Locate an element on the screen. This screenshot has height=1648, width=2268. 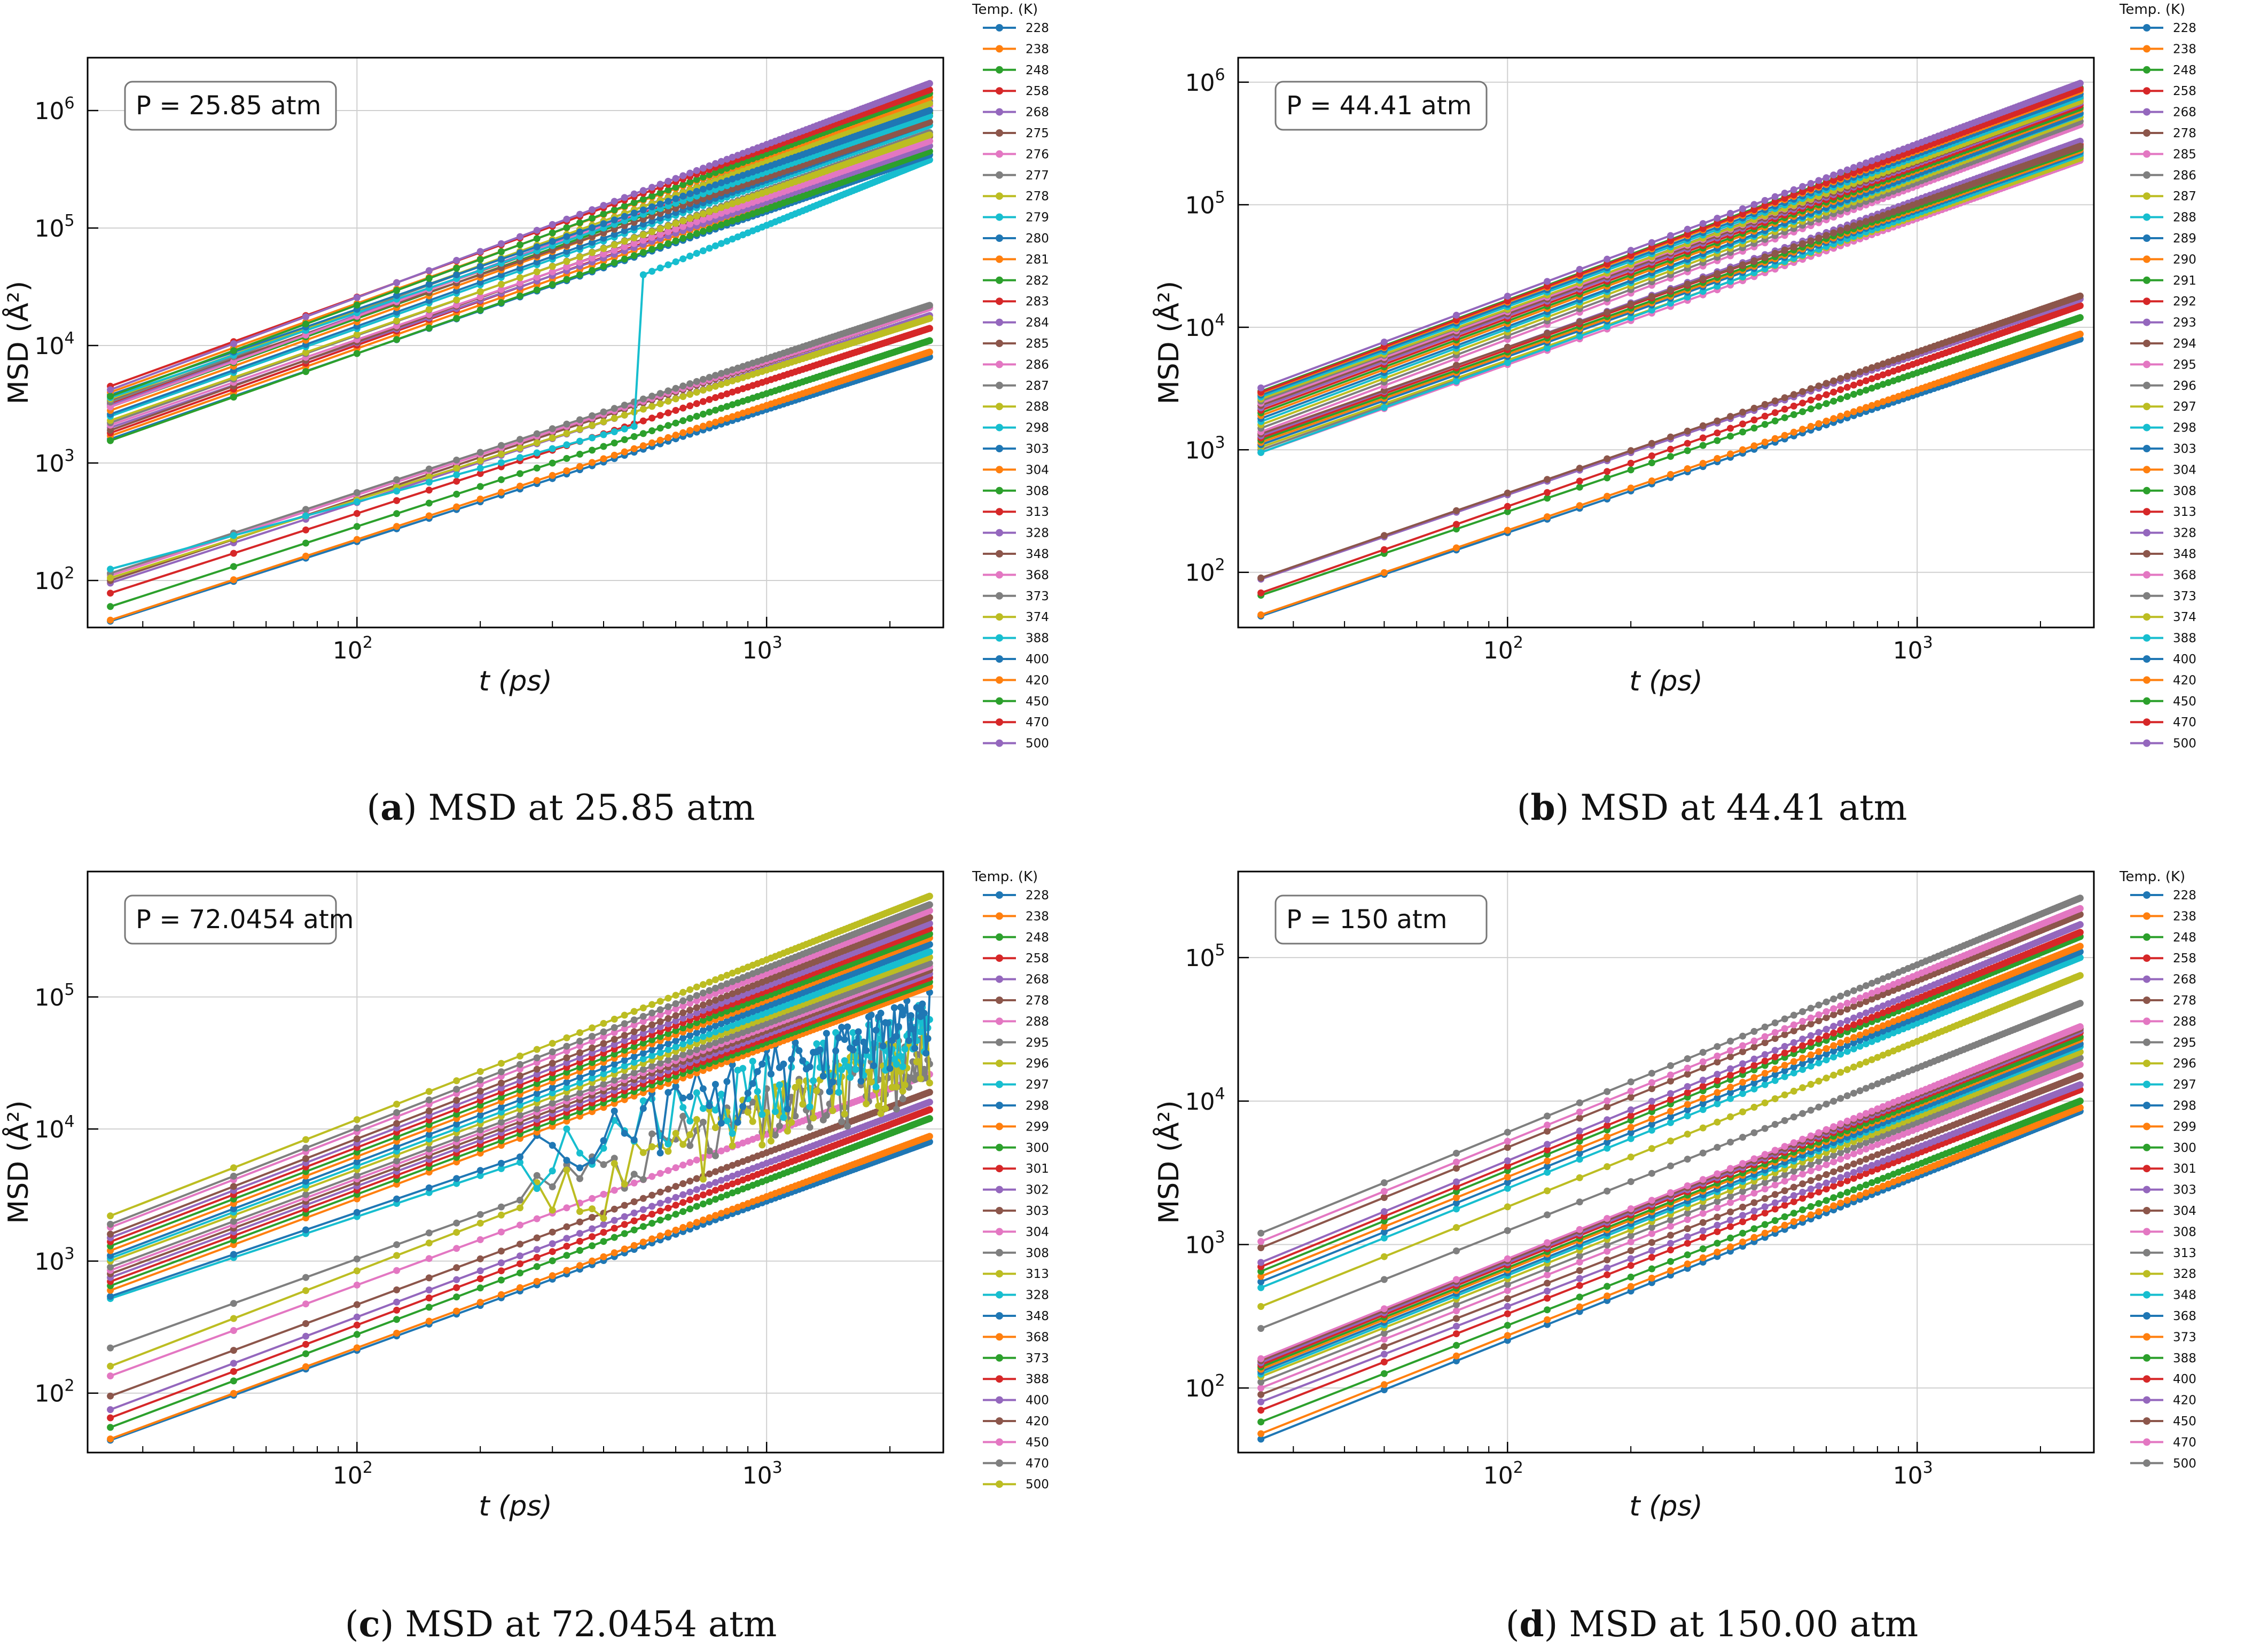
y-tick-base: 10 is located at coordinates (49, 346).